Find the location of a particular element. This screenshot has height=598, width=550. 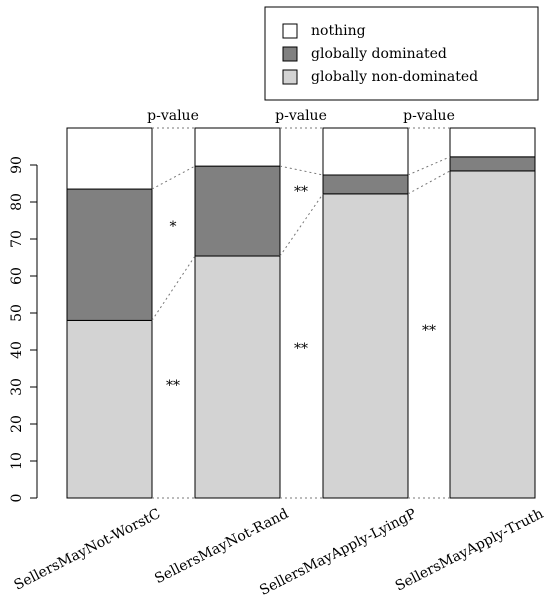

significance-stars: * is located at coordinates (173, 227).